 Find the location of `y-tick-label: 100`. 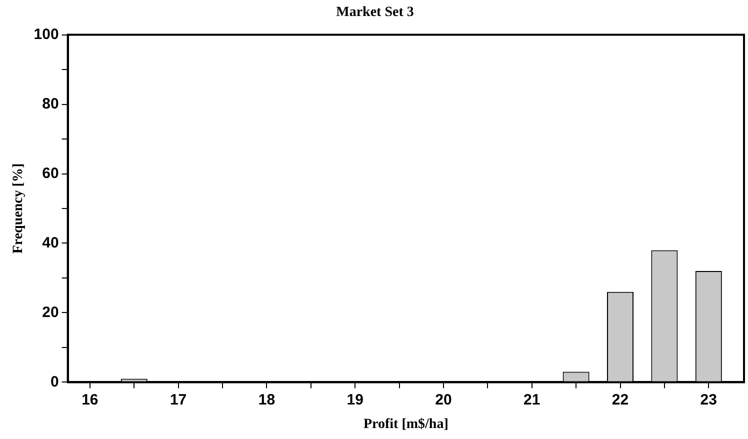

y-tick-label: 100 is located at coordinates (46, 34).